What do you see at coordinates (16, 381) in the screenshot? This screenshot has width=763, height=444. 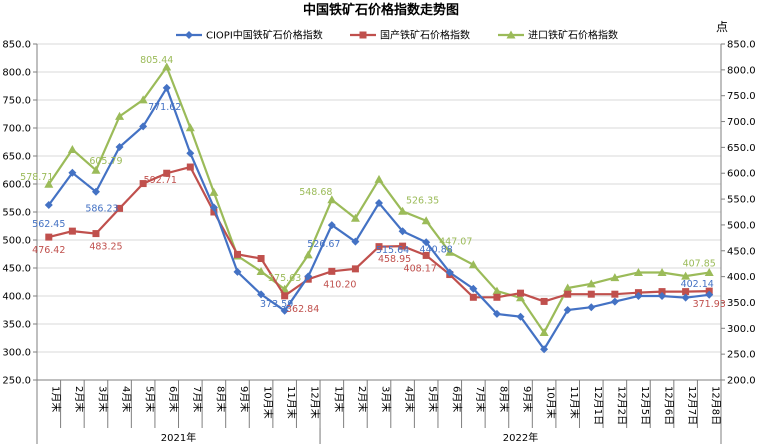 I see `left-tick-label: 250.0` at bounding box center [16, 381].